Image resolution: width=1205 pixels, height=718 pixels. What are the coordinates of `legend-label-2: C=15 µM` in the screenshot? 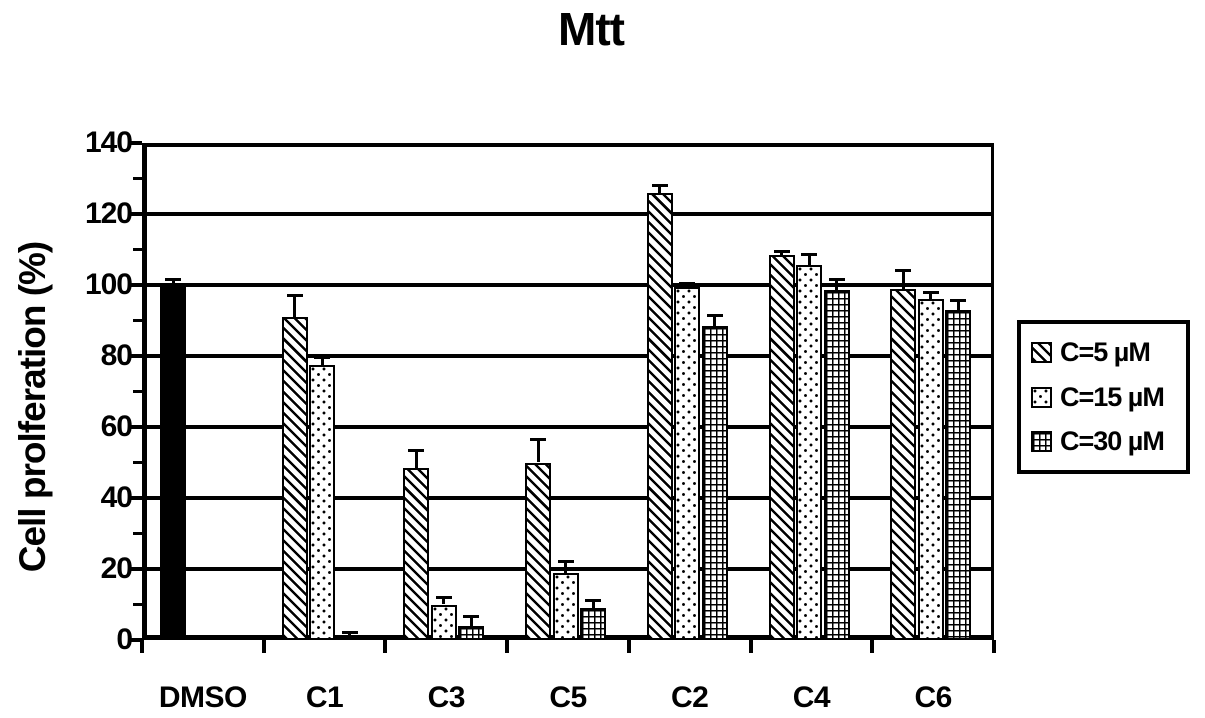 It's located at (1112, 396).